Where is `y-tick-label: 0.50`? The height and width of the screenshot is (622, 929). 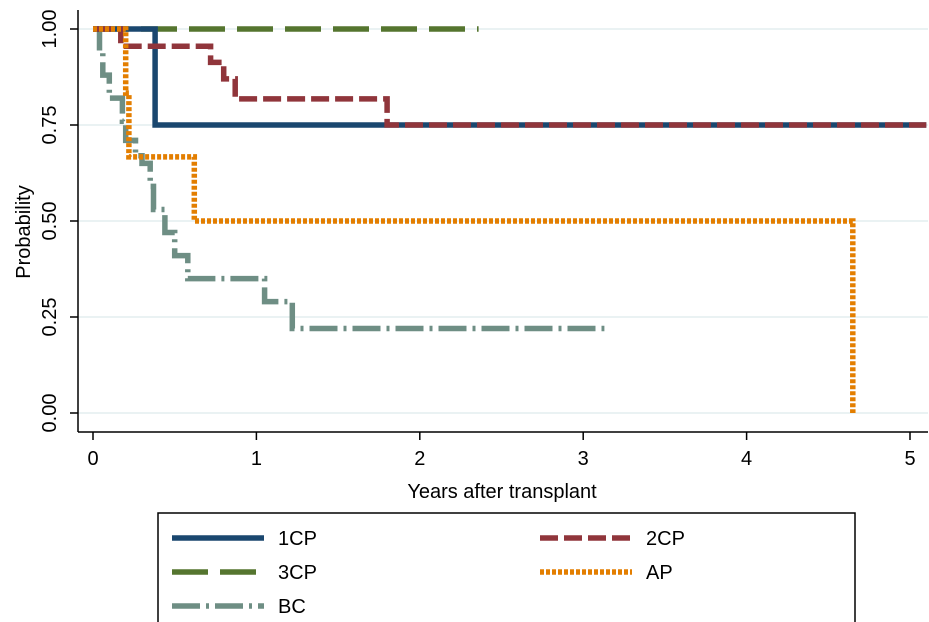
y-tick-label: 0.50 is located at coordinates (50, 221).